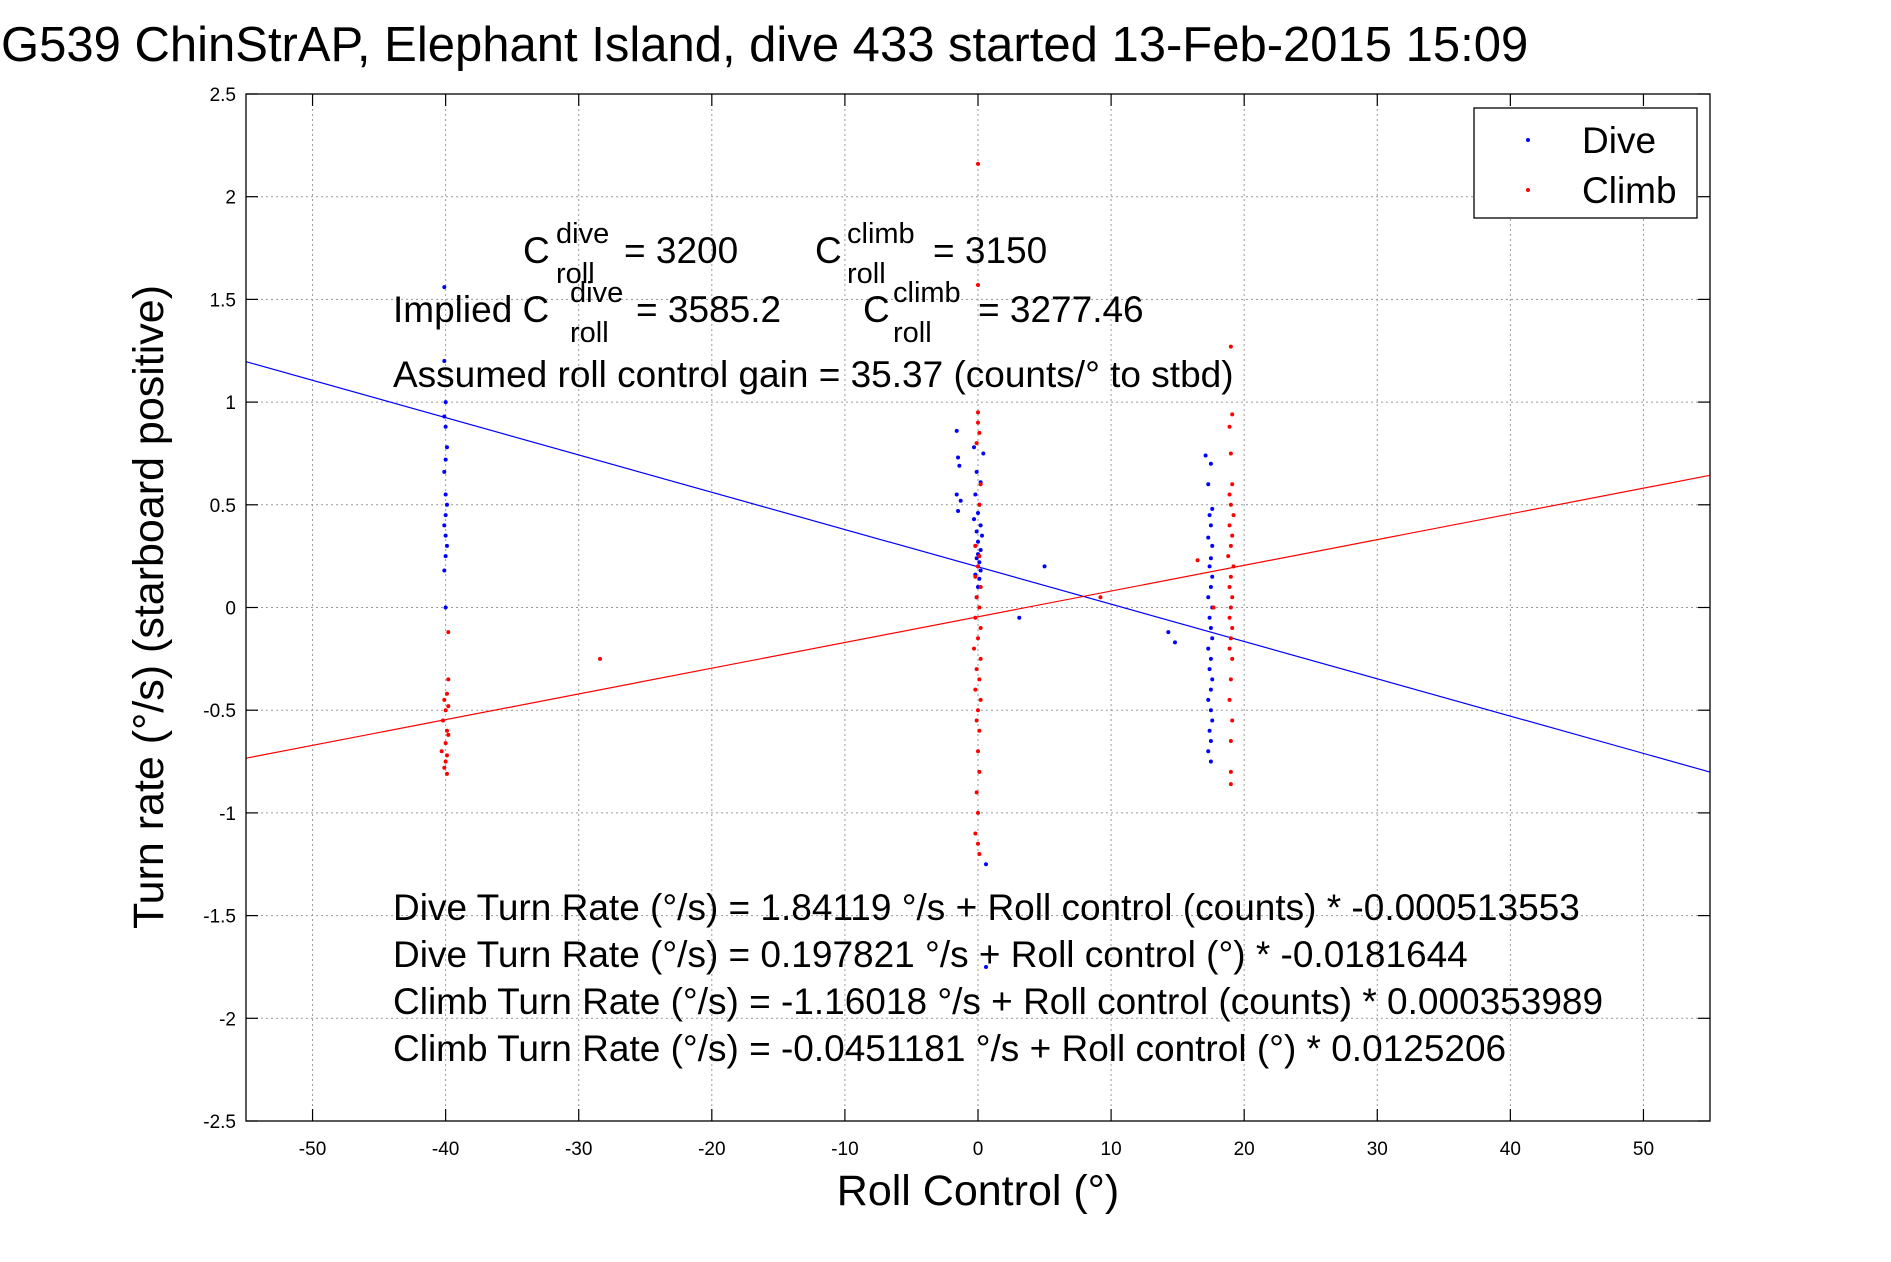  I want to click on implied-climb-sup: climb, so click(927, 293).